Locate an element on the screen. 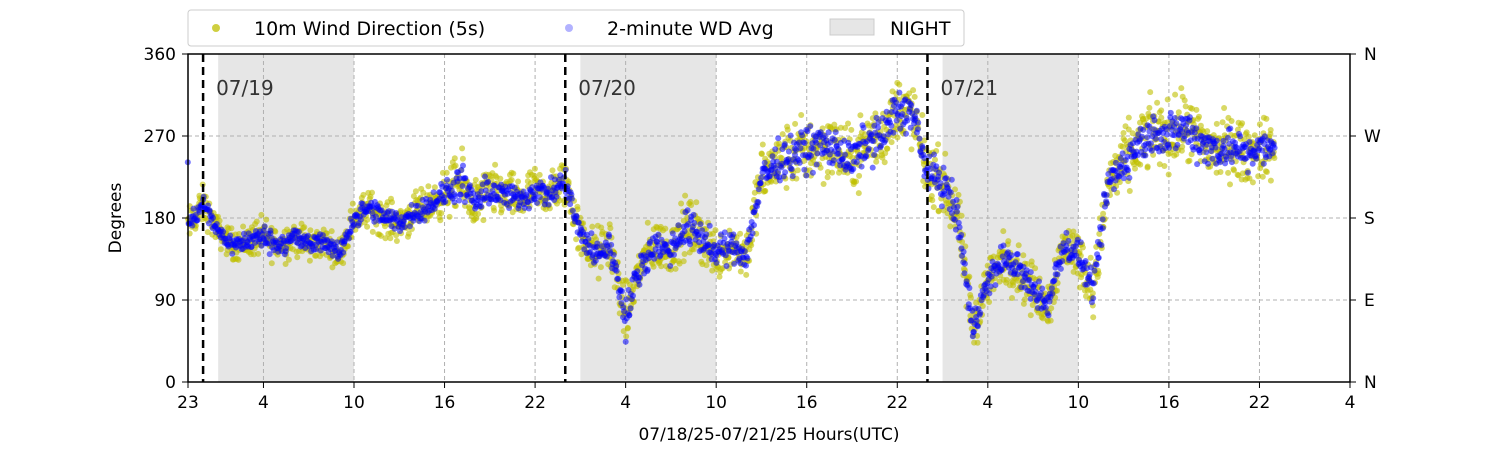 This screenshot has width=1500, height=450. x-axis-title: 07/18/25-07/21/25 Hours(UTC) is located at coordinates (768, 435).